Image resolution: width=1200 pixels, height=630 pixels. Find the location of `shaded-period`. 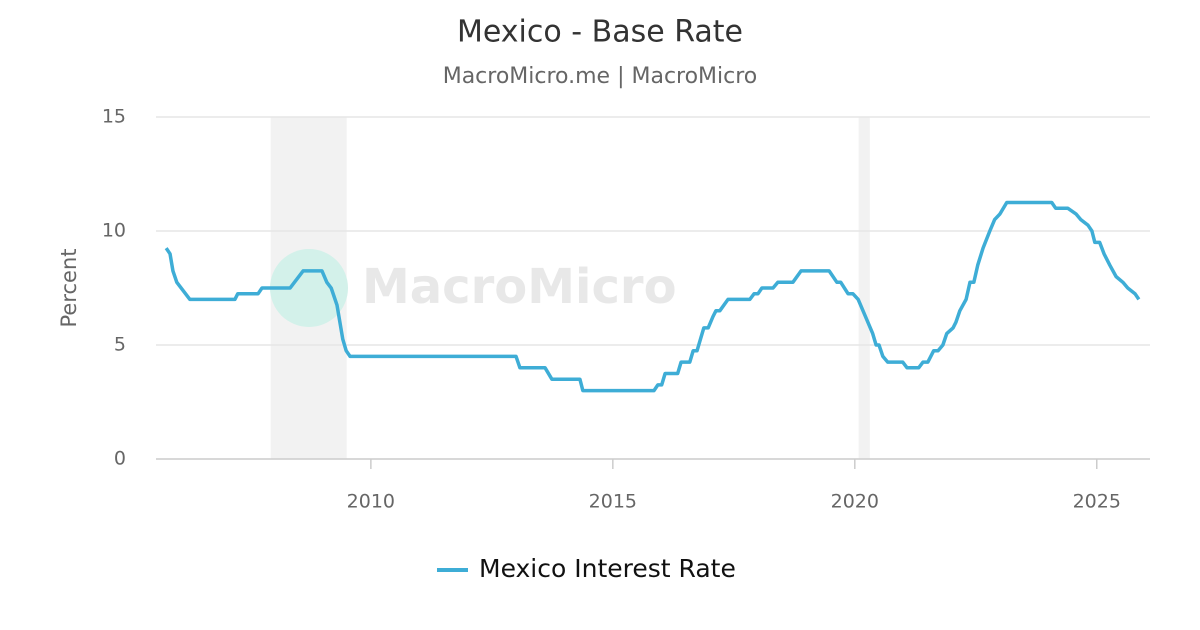

shaded-period is located at coordinates (864, 288).